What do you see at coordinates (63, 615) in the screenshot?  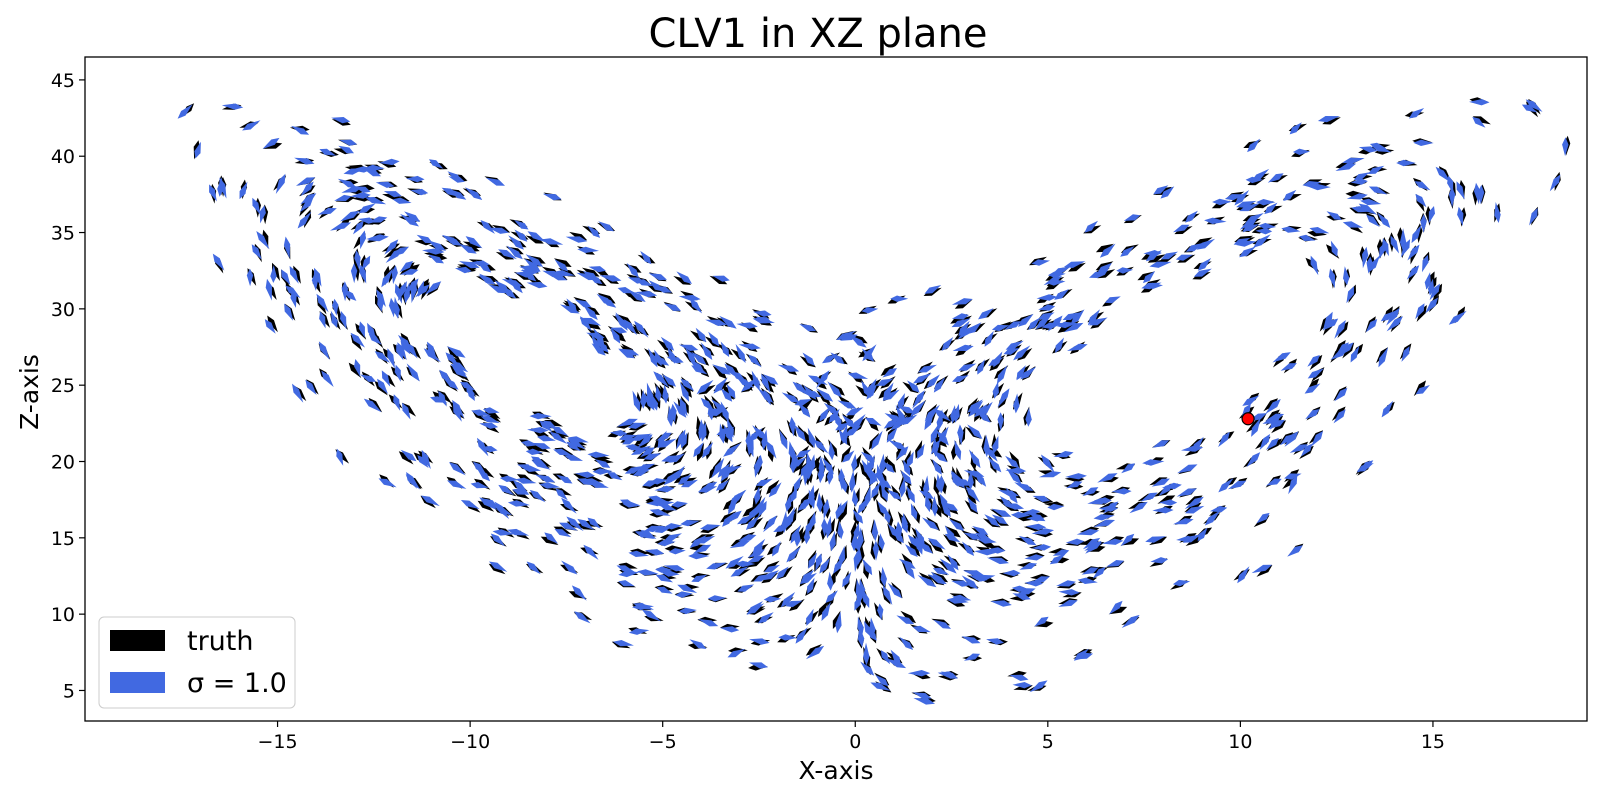 I see `y-tick-label: 10` at bounding box center [63, 615].